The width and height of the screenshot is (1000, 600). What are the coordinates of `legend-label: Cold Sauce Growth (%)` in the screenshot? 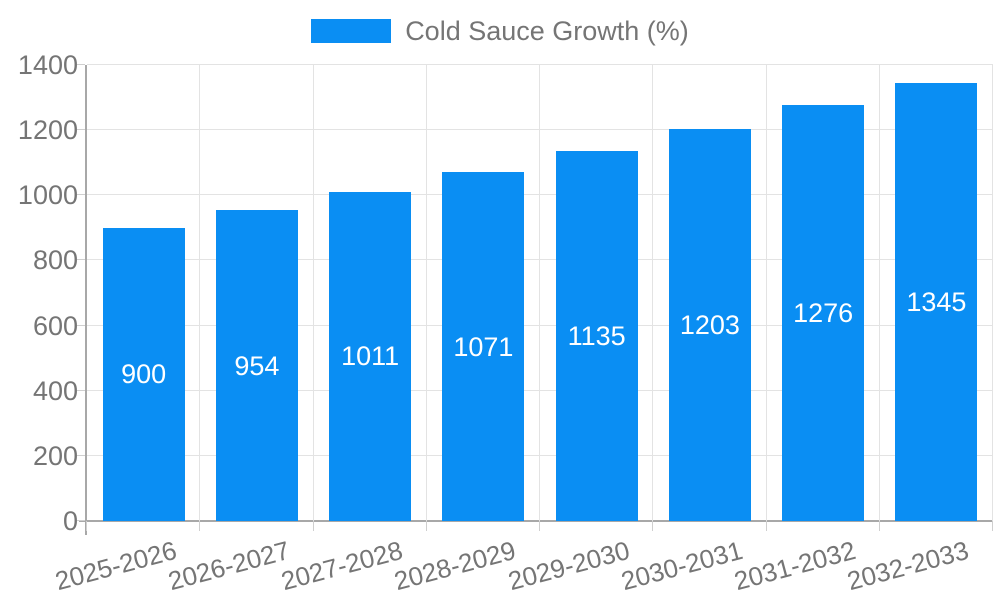 It's located at (547, 31).